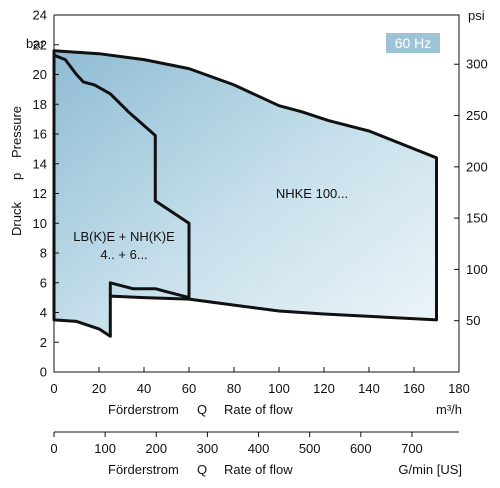  What do you see at coordinates (430, 469) in the screenshot?
I see `x-axis-secondary-unit: G/min [US]` at bounding box center [430, 469].